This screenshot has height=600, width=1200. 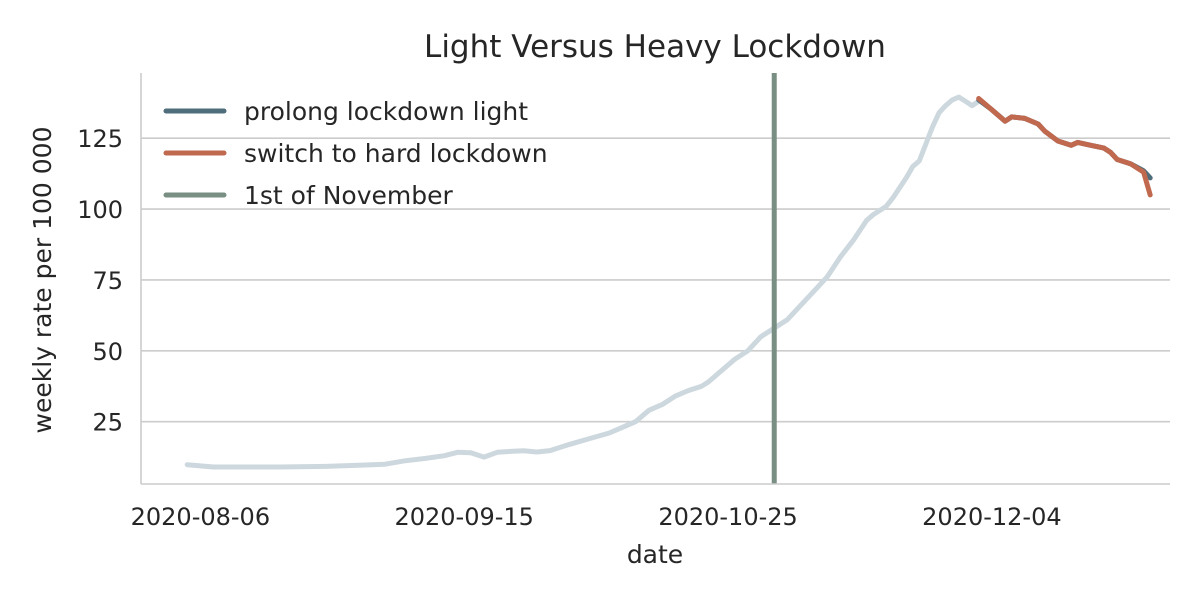 What do you see at coordinates (100, 210) in the screenshot?
I see `y-tick-label: 100` at bounding box center [100, 210].